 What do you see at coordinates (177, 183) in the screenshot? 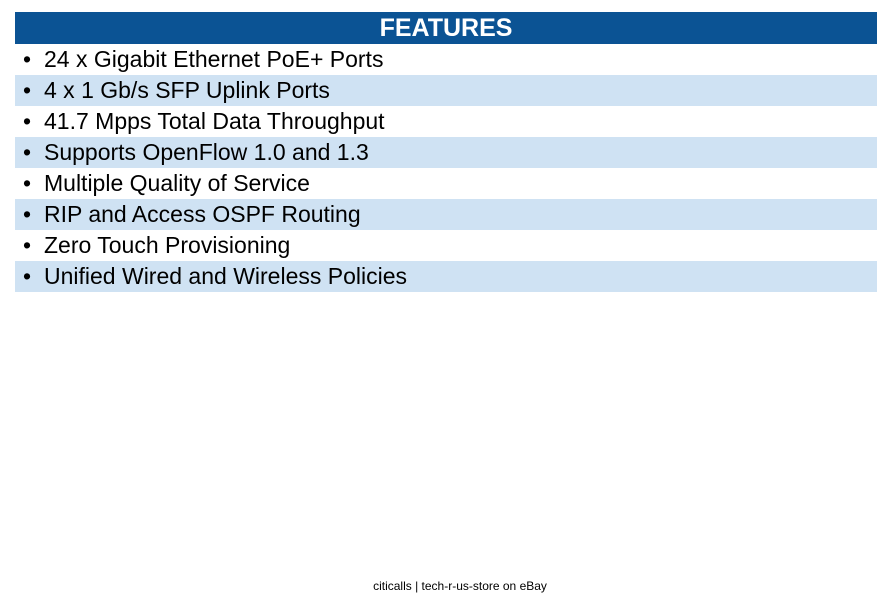
I see `feature-text: Multiple Quality of Service` at bounding box center [177, 183].